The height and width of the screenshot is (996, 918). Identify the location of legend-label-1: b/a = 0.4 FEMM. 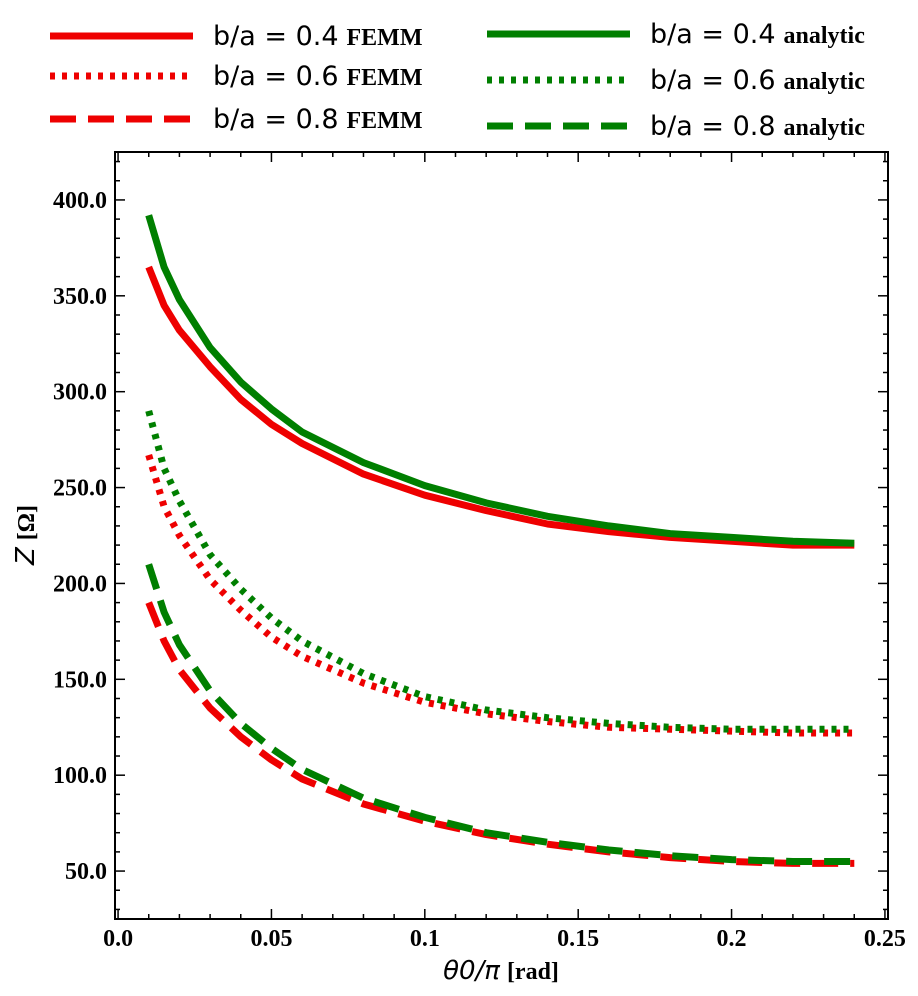
(318, 36).